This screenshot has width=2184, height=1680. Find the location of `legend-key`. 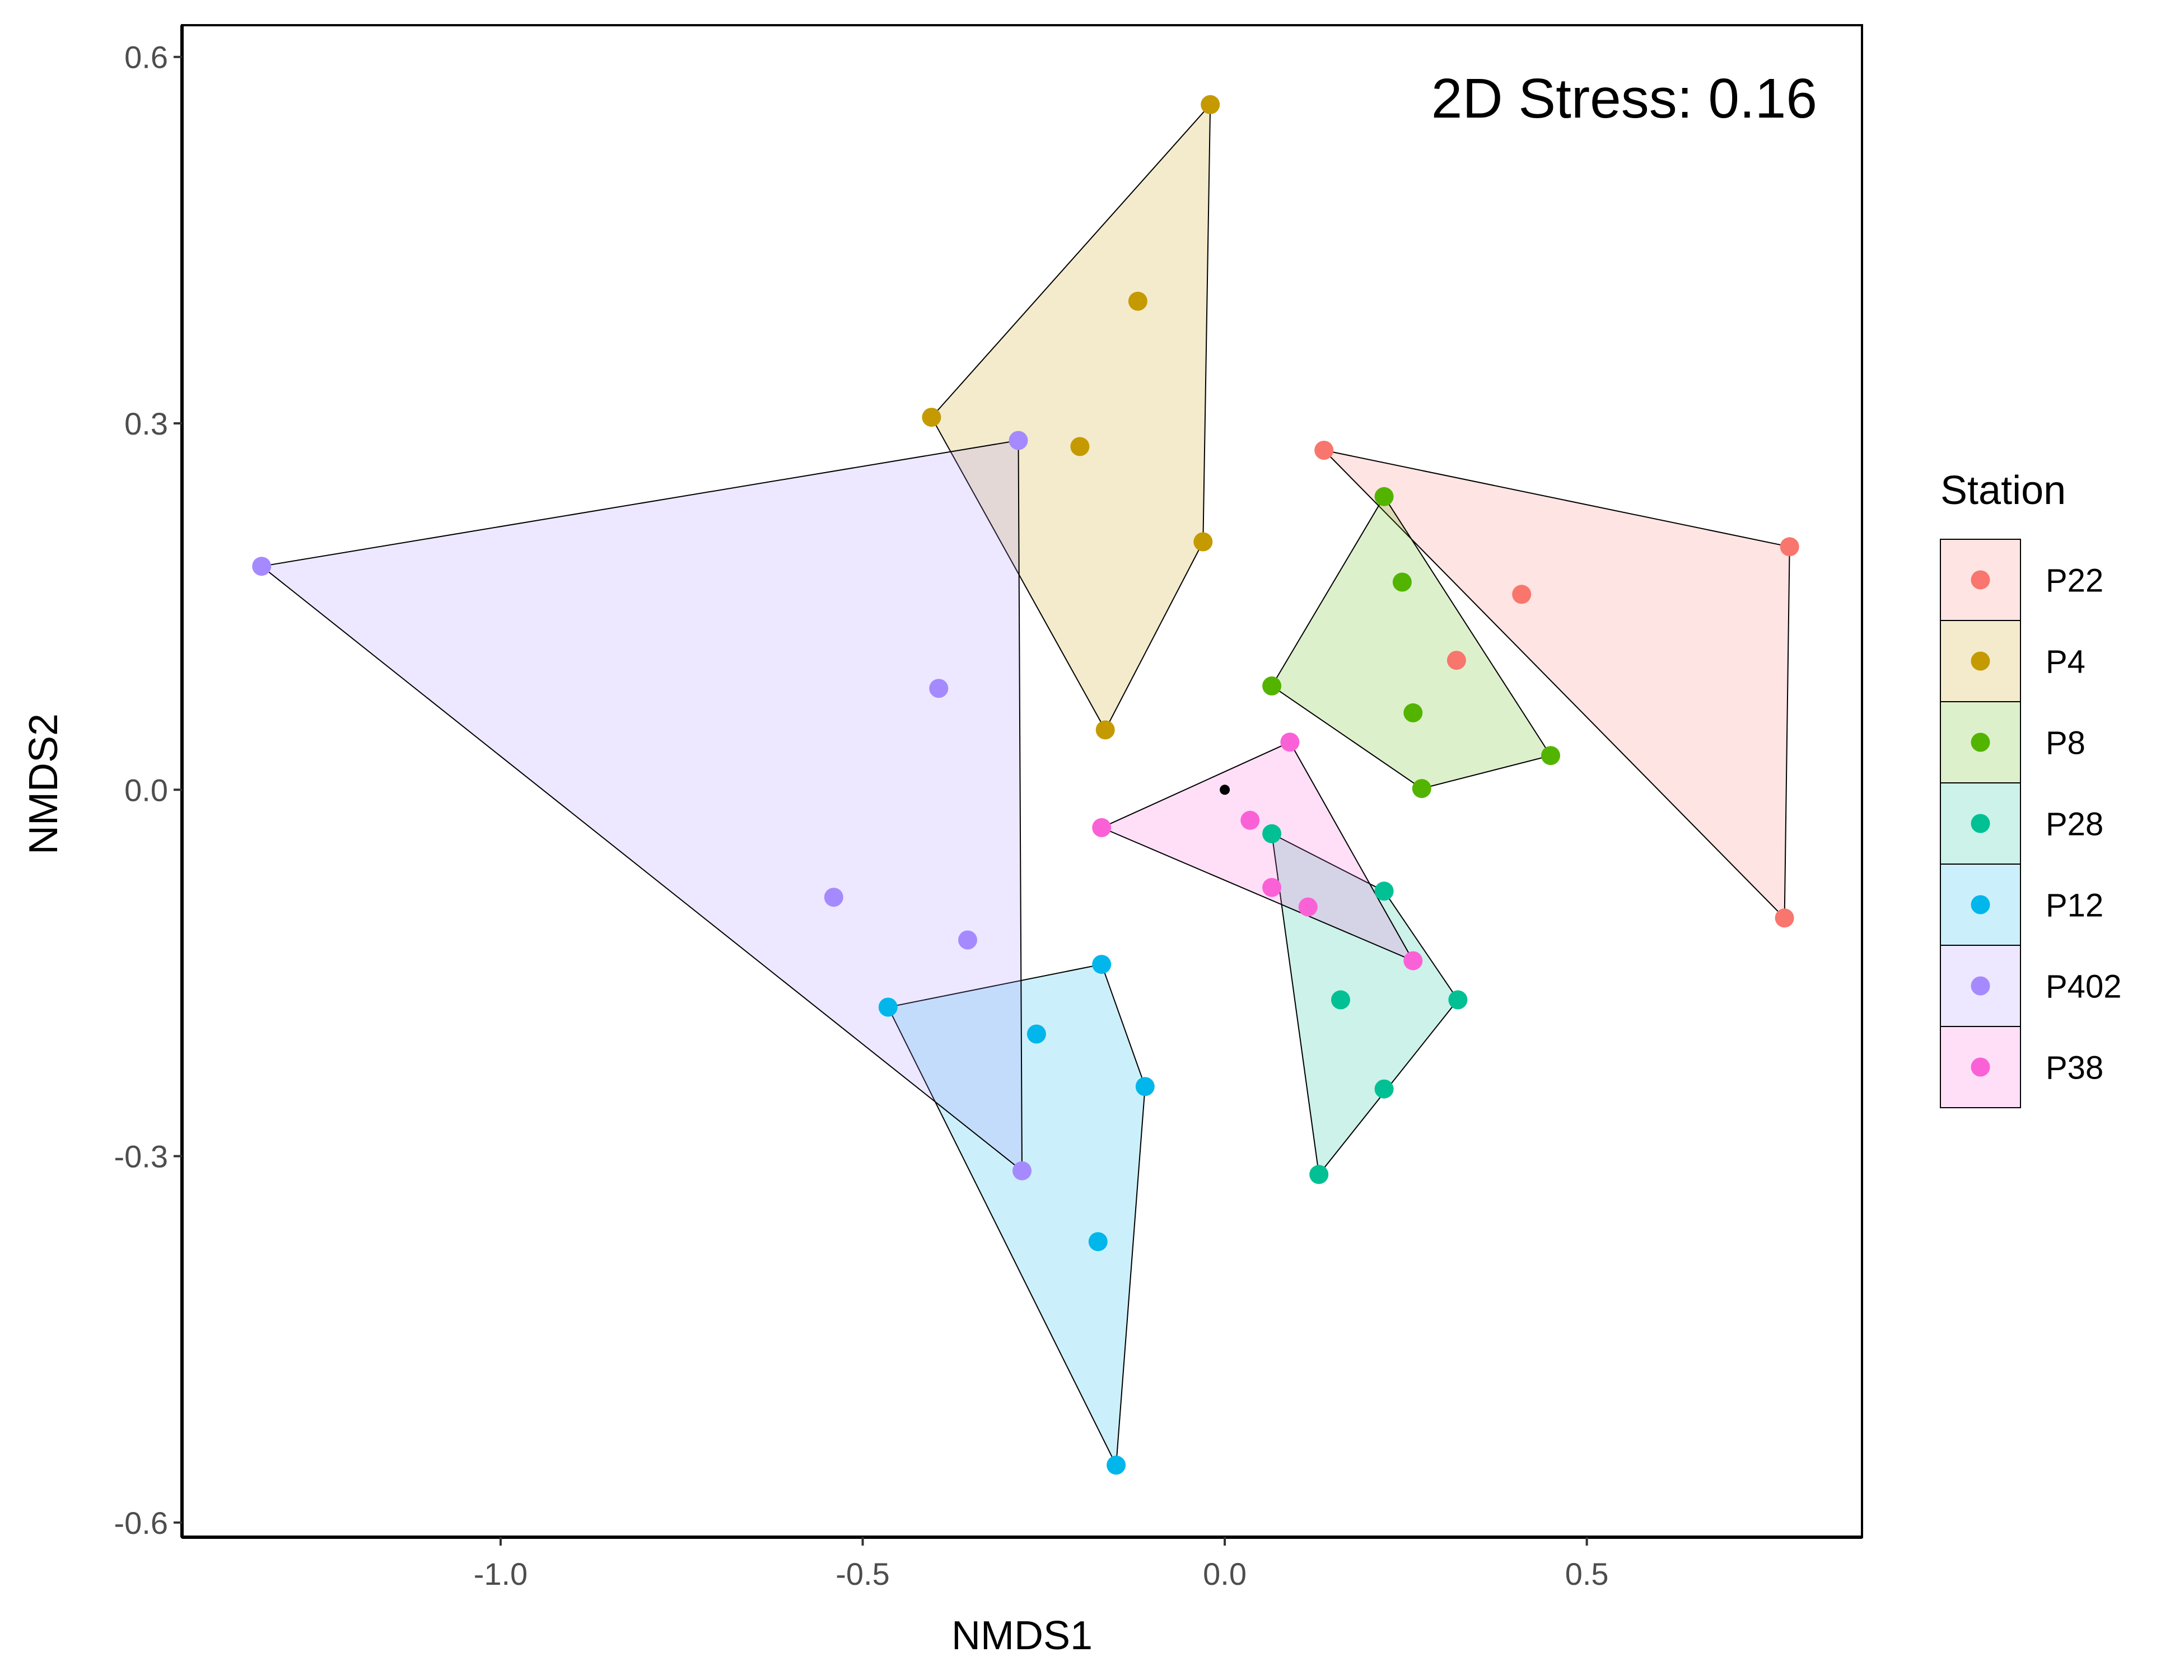

legend-key is located at coordinates (1981, 661).